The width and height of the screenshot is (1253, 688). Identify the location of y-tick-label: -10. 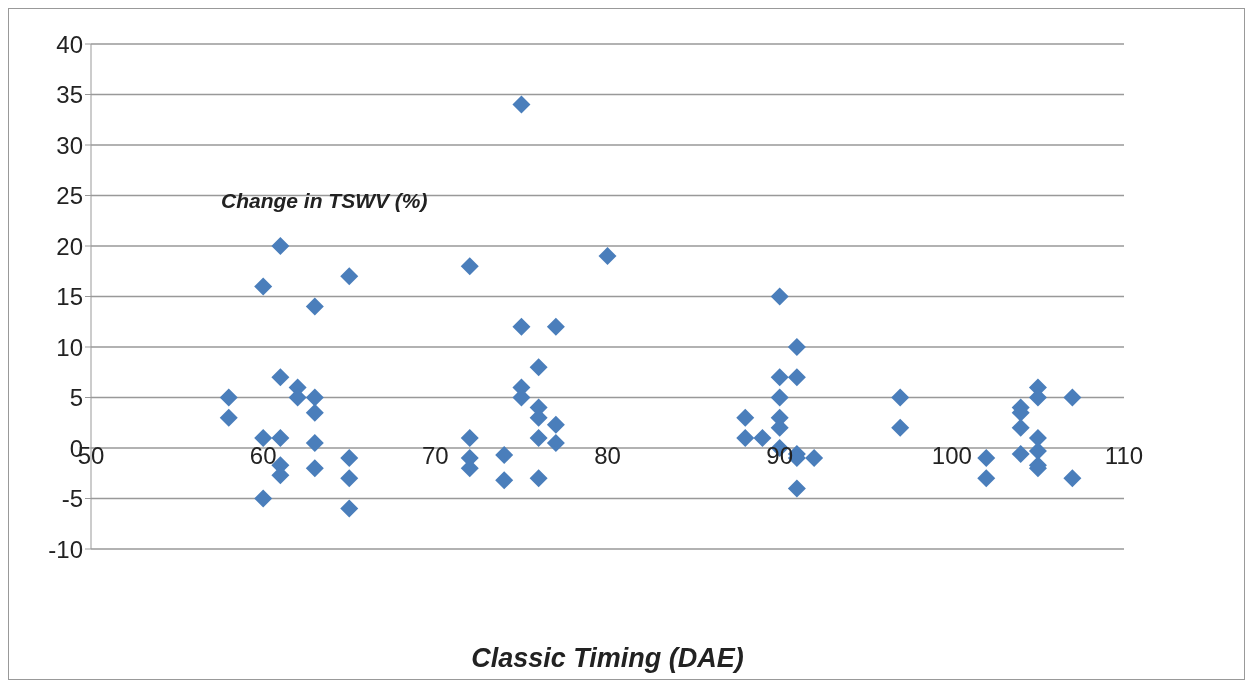
(65, 549).